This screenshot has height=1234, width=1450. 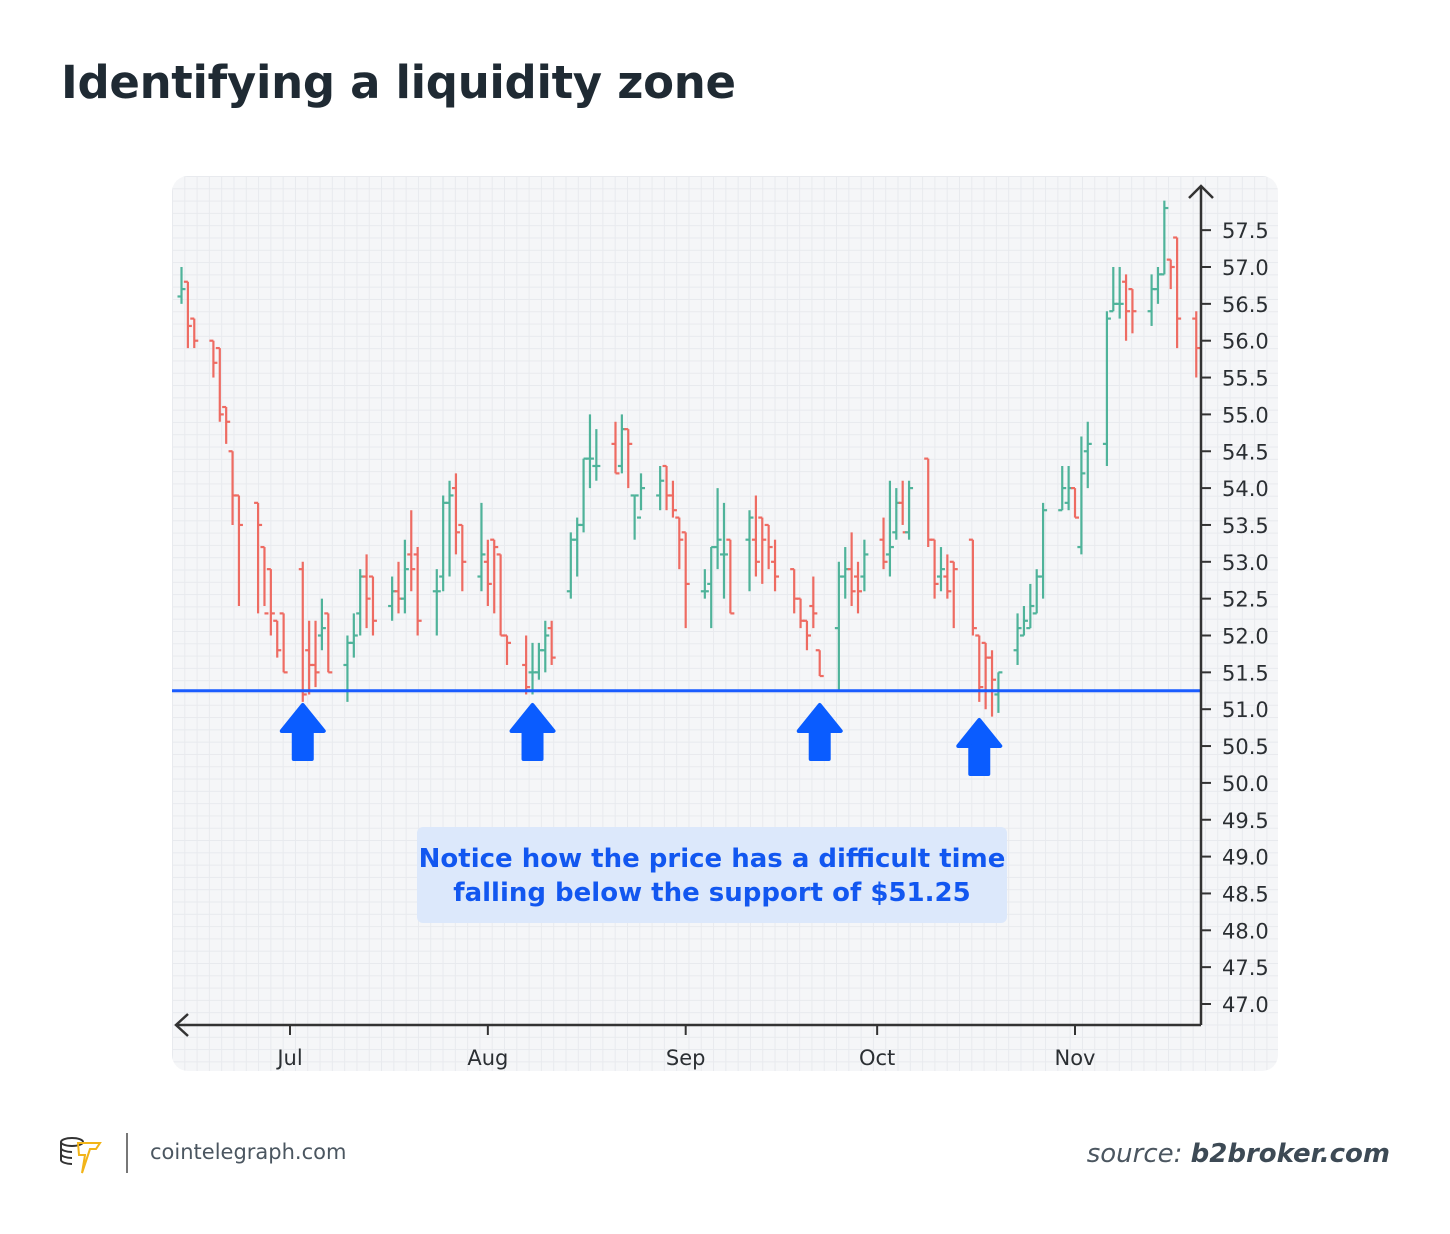 What do you see at coordinates (1245, 673) in the screenshot?
I see `y-tick-label: 51.5` at bounding box center [1245, 673].